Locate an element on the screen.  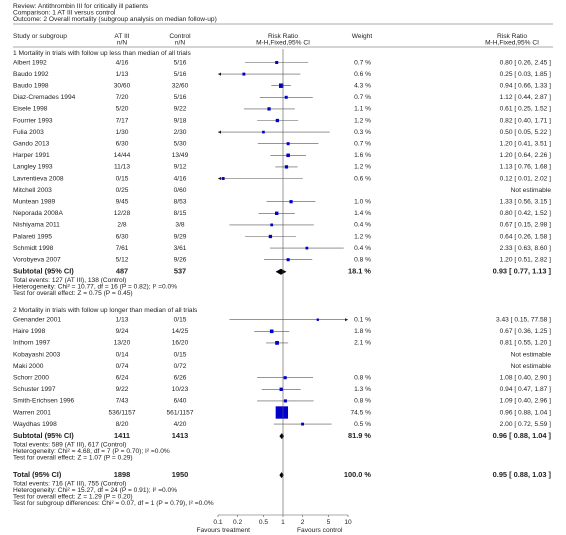
at3-value: 7/17 is located at coordinates (122, 120).